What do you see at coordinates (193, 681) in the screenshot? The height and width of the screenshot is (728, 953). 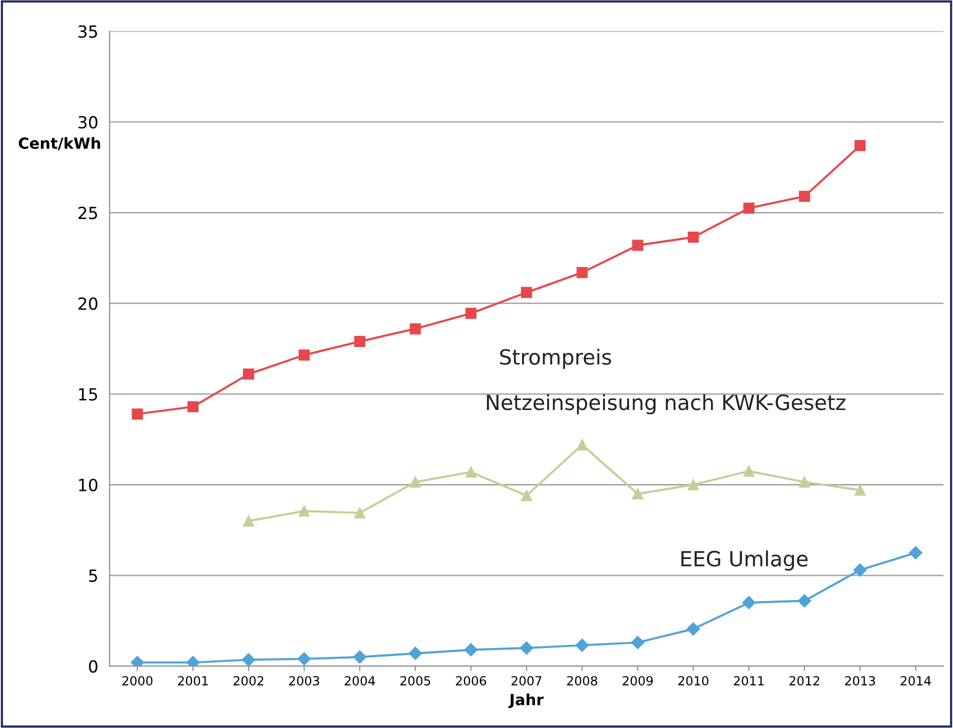 I see `x-tick-label: 2001` at bounding box center [193, 681].